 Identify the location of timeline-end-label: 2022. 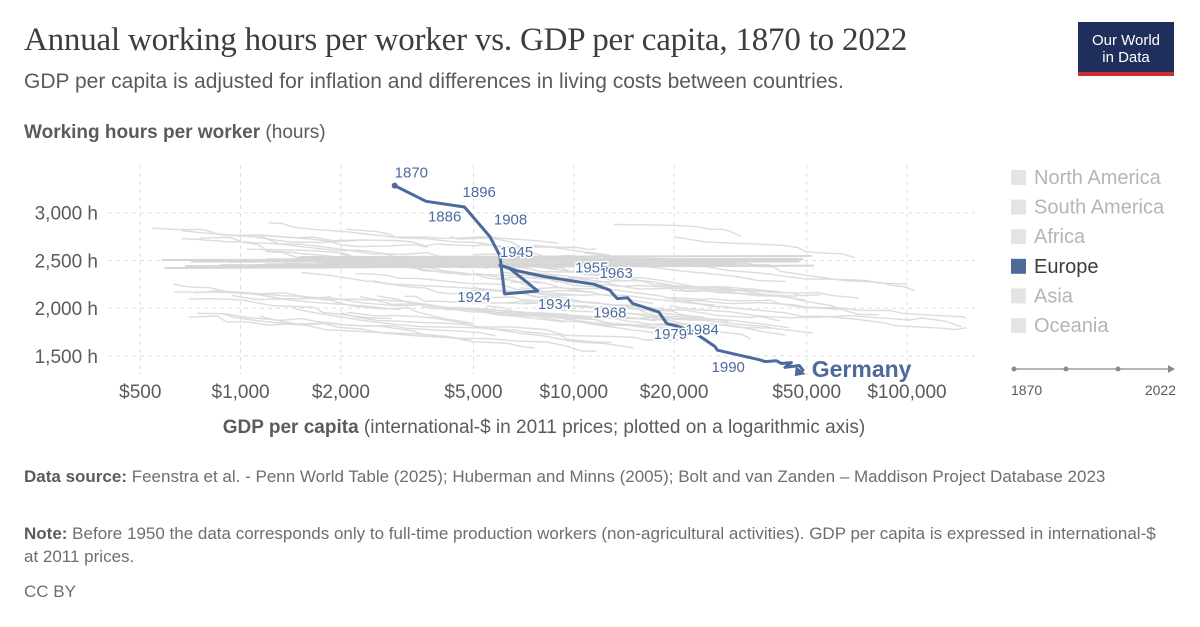
(1160, 390).